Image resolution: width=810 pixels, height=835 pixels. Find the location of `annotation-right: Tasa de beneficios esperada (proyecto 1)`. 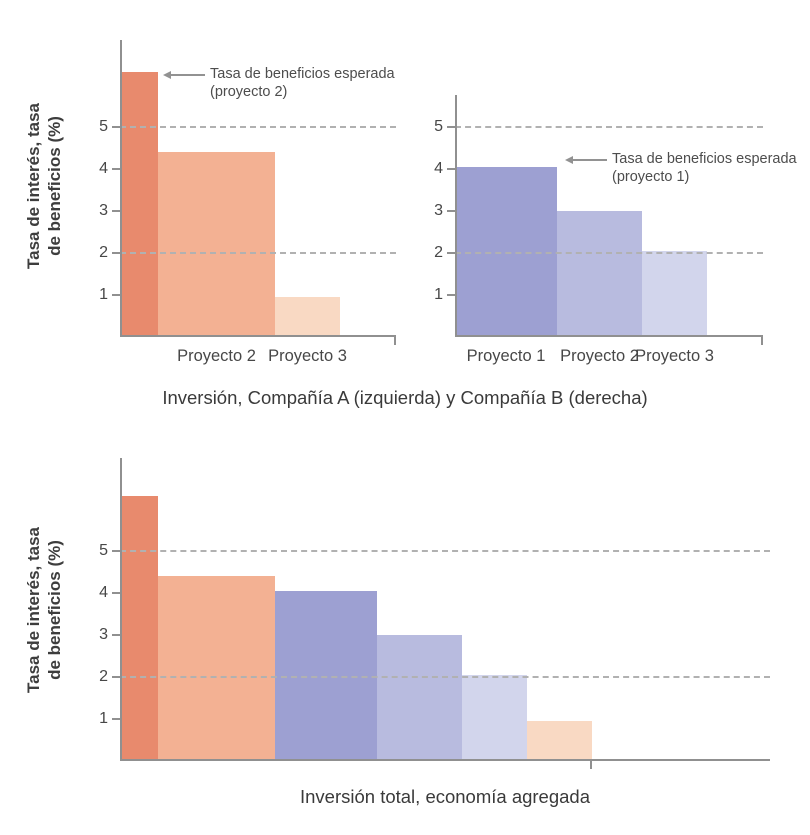

annotation-right: Tasa de beneficios esperada (proyecto 1) is located at coordinates (704, 168).